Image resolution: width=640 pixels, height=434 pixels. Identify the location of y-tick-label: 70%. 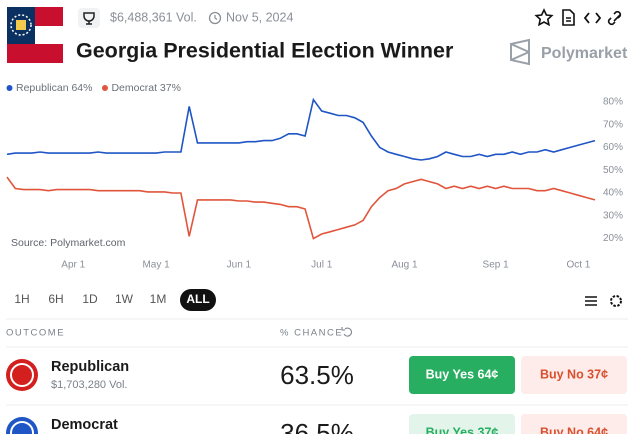
(613, 124).